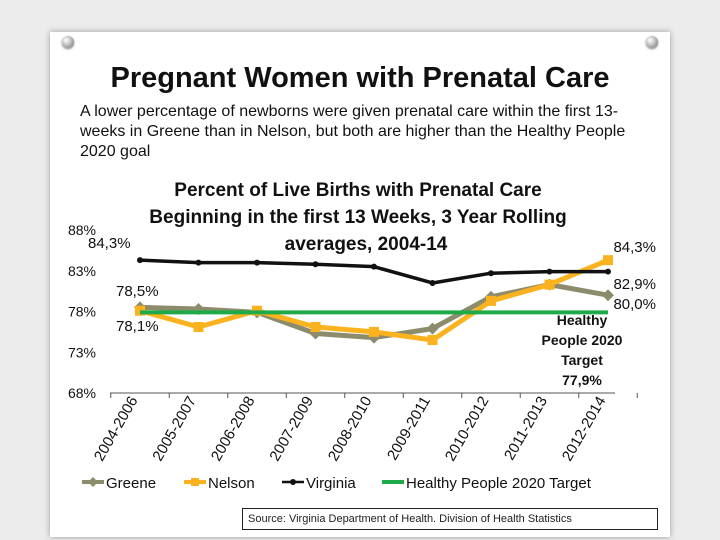  Describe the element at coordinates (350, 429) in the screenshot. I see `x-tick-label: 2008-2010` at that location.